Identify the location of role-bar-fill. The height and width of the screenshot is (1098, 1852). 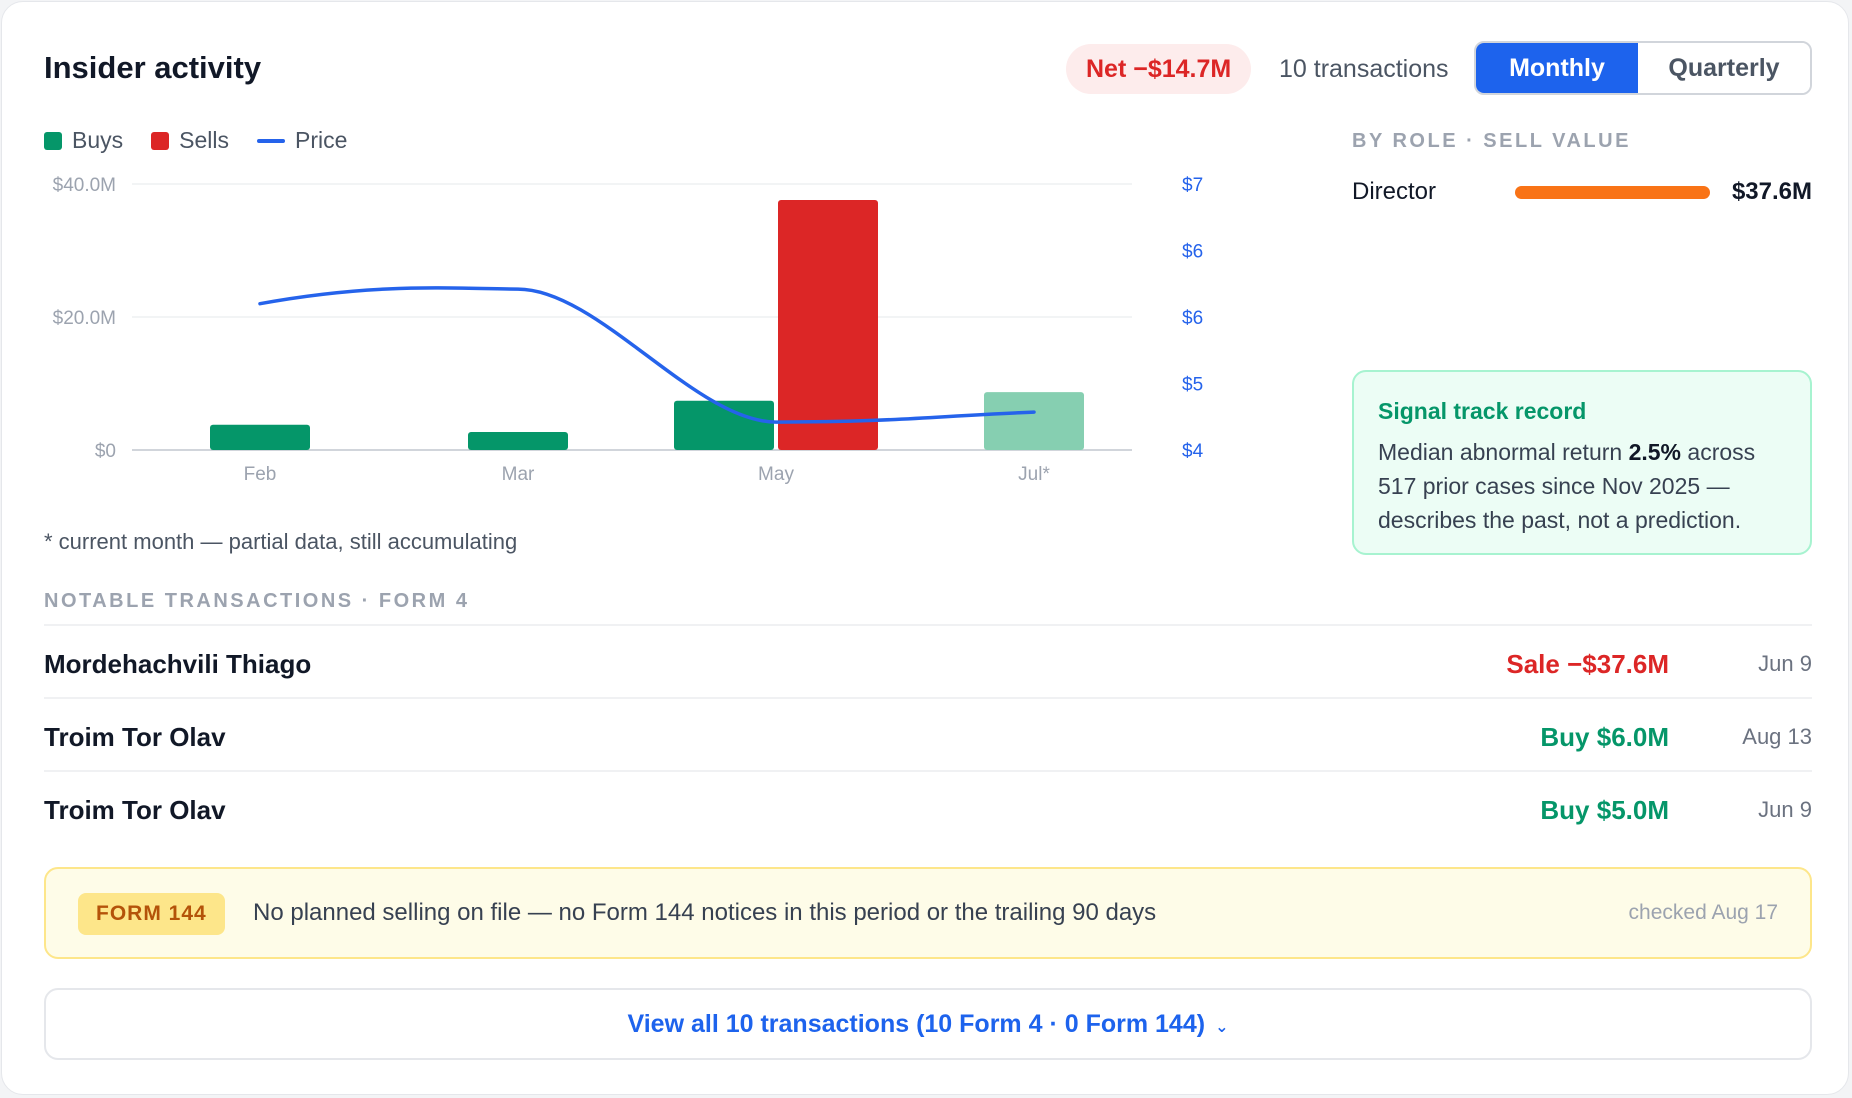
(1612, 192).